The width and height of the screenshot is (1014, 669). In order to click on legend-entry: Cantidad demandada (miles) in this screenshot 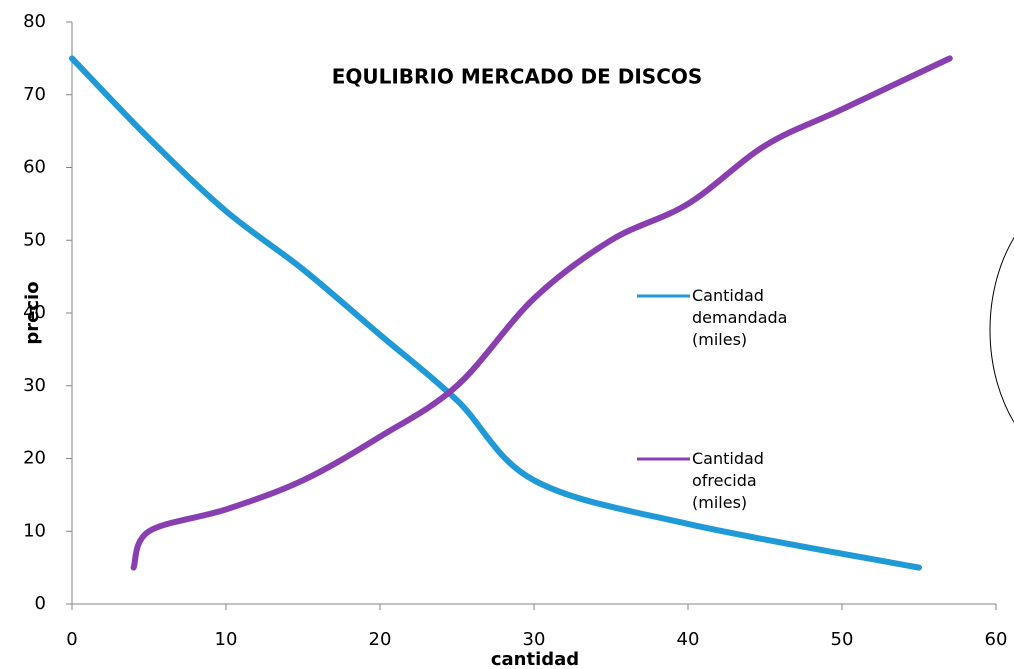, I will do `click(739, 318)`.